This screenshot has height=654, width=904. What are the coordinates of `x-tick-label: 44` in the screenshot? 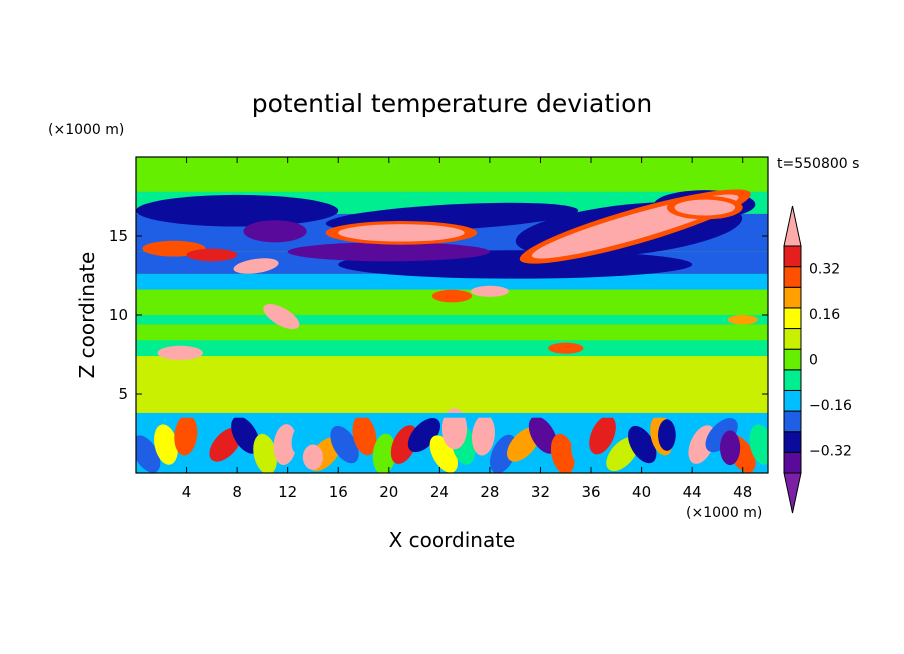 It's located at (692, 492).